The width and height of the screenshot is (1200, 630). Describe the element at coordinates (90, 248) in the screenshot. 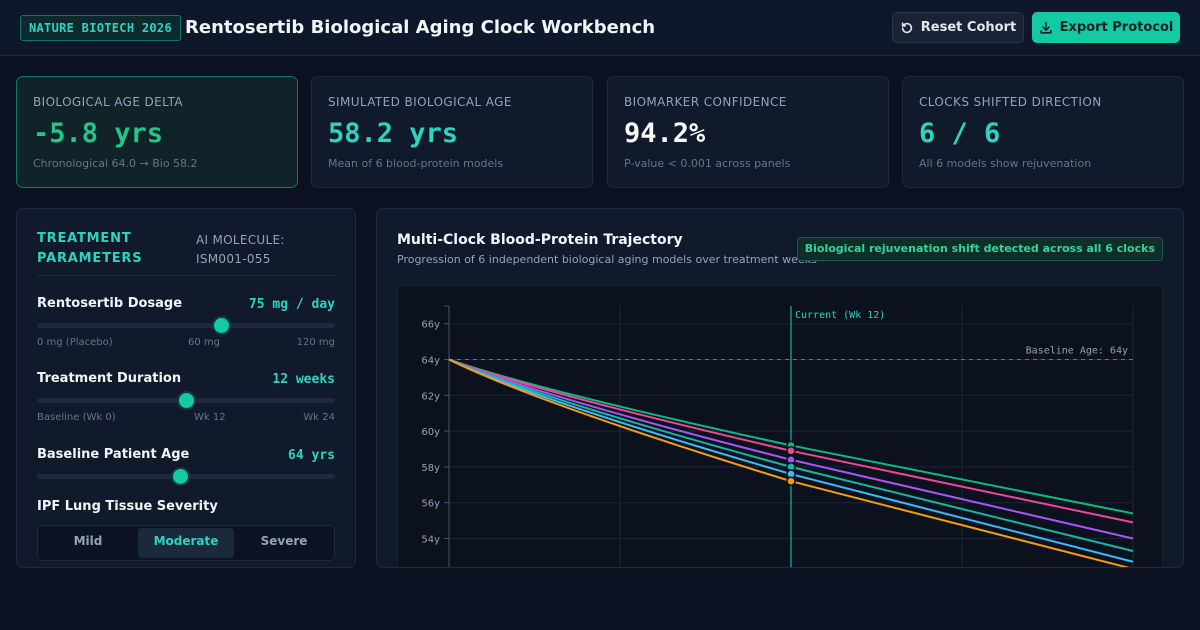

I see `panel-title: TREATMENT PARAMETERS` at that location.